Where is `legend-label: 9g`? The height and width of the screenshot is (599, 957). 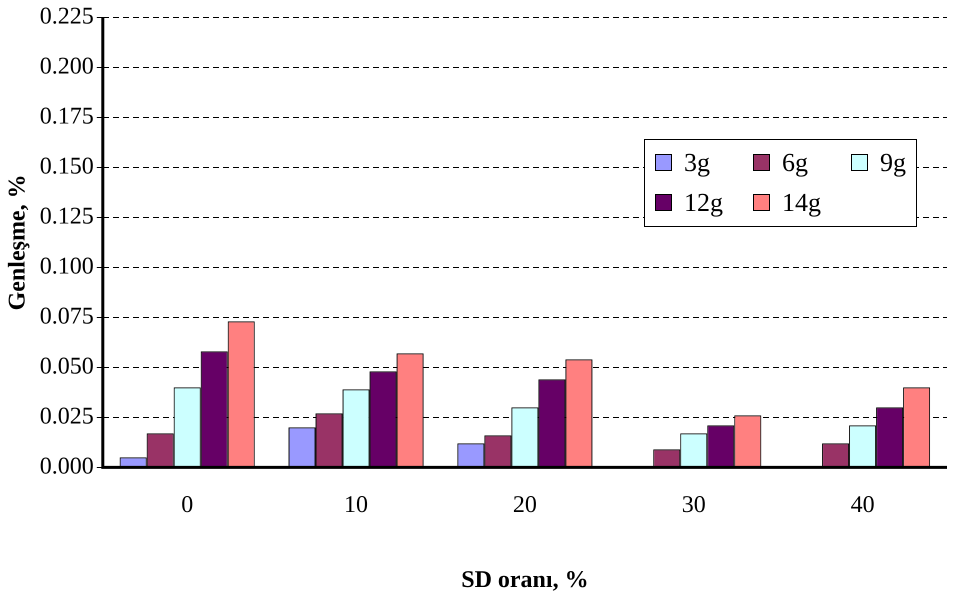
legend-label: 9g is located at coordinates (893, 163).